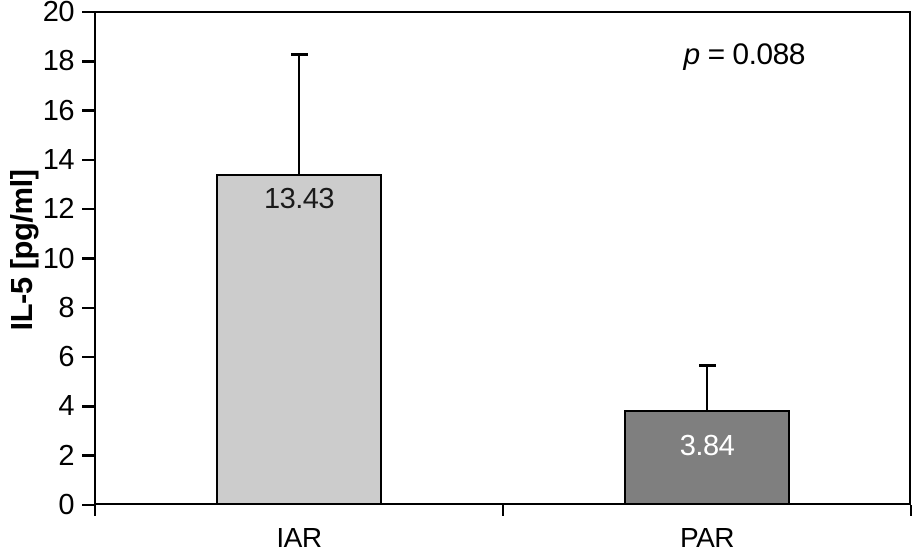  What do you see at coordinates (58, 14) in the screenshot?
I see `y-axis-tick-label: 20` at bounding box center [58, 14].